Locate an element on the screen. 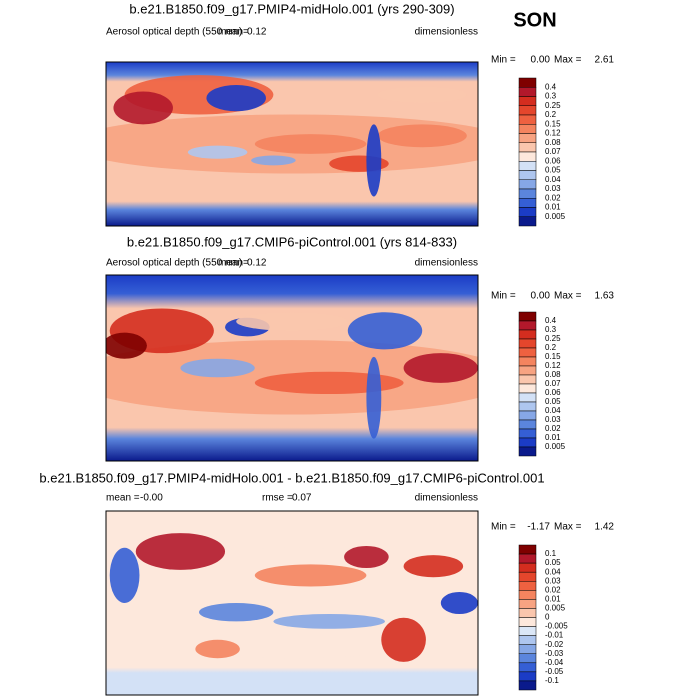 This screenshot has width=700, height=700. stat-label: mean = is located at coordinates (123, 498).